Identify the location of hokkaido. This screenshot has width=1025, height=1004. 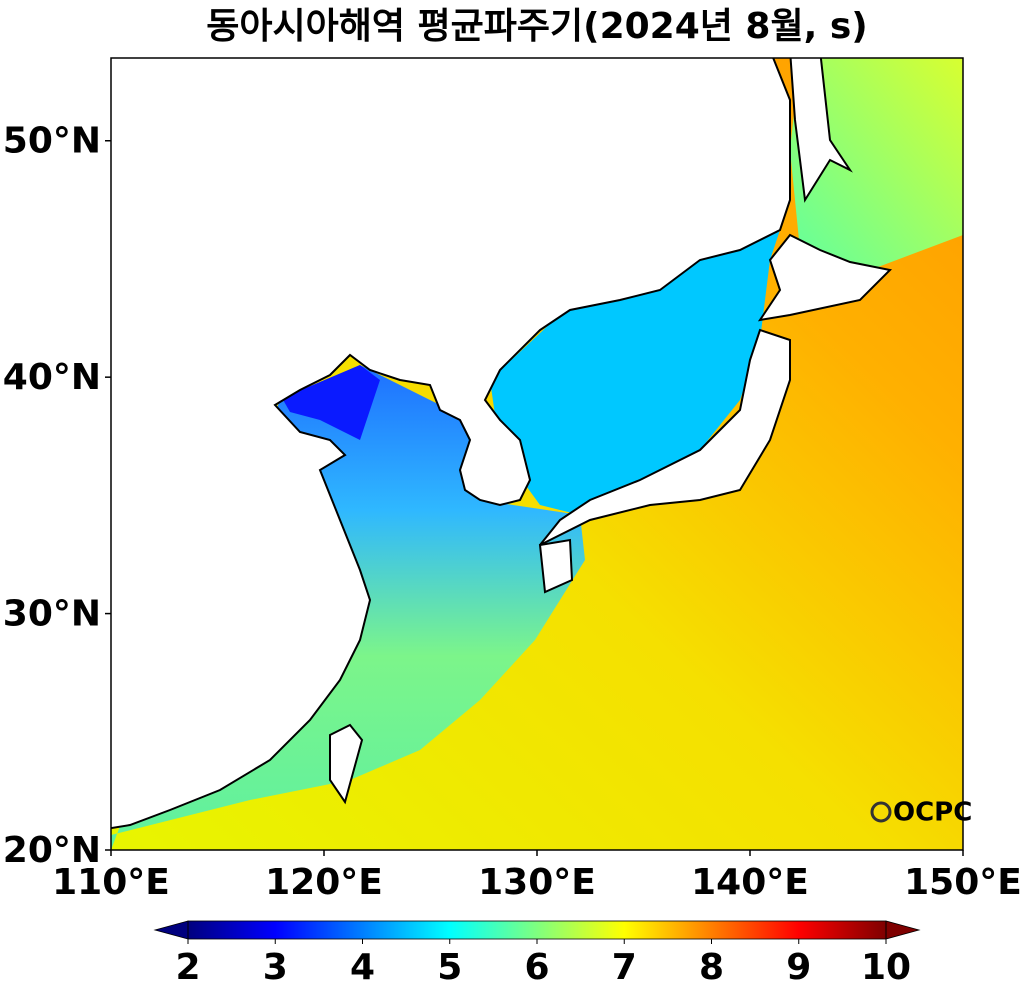
(825, 277).